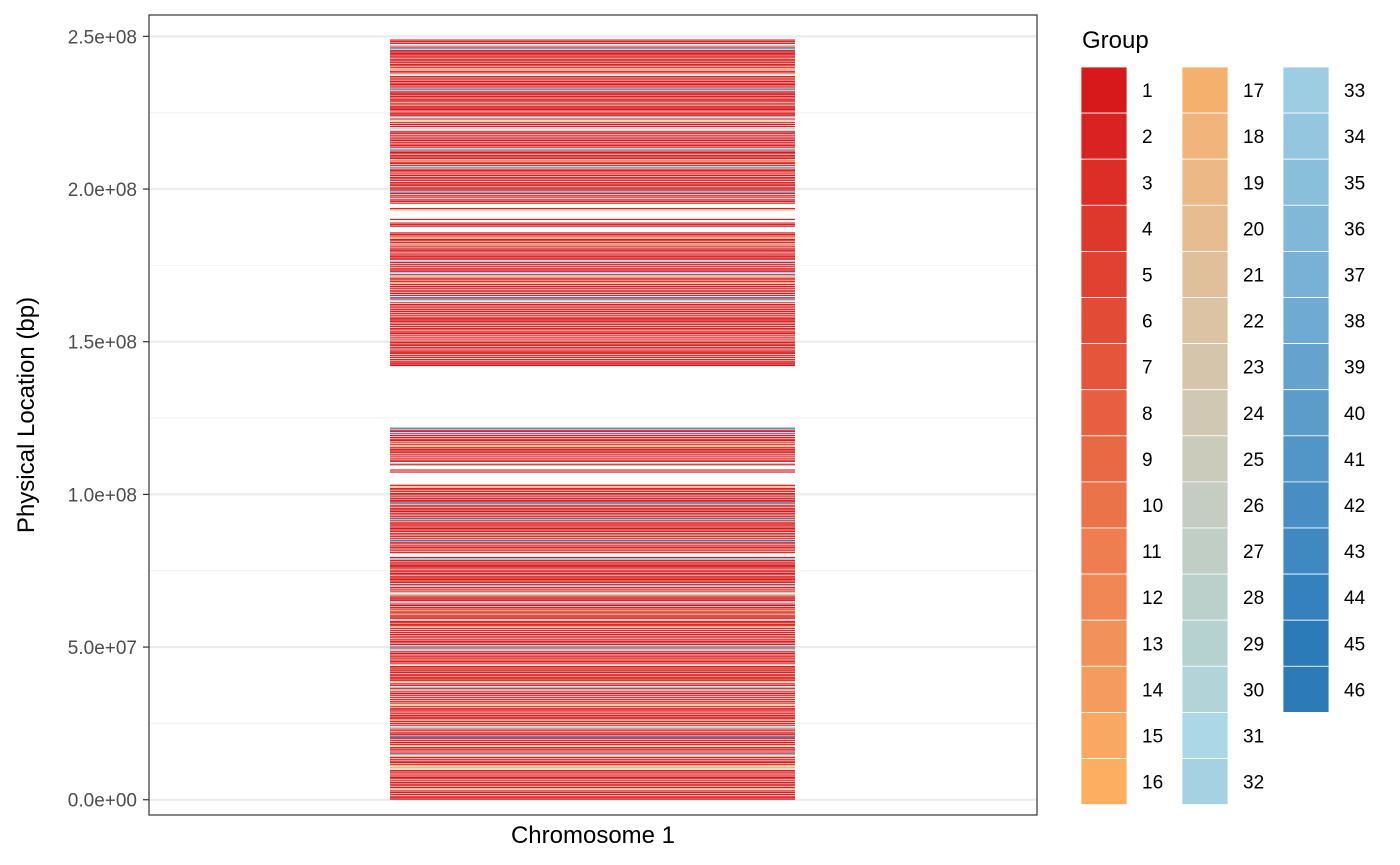 The image size is (1400, 865). What do you see at coordinates (1354, 183) in the screenshot?
I see `legend-label: 35` at bounding box center [1354, 183].